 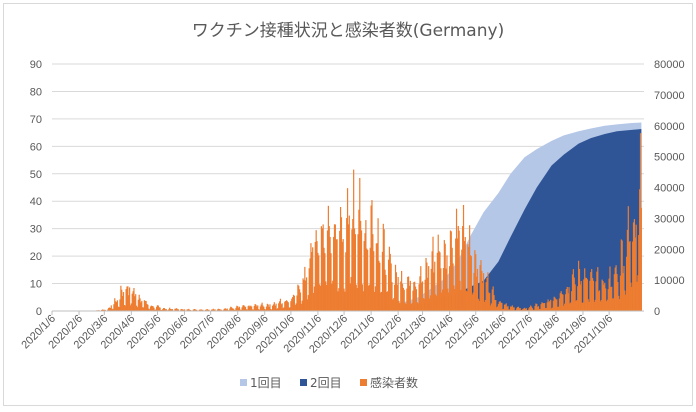 What do you see at coordinates (394, 382) in the screenshot?
I see `legend-label: 感染者数` at bounding box center [394, 382].